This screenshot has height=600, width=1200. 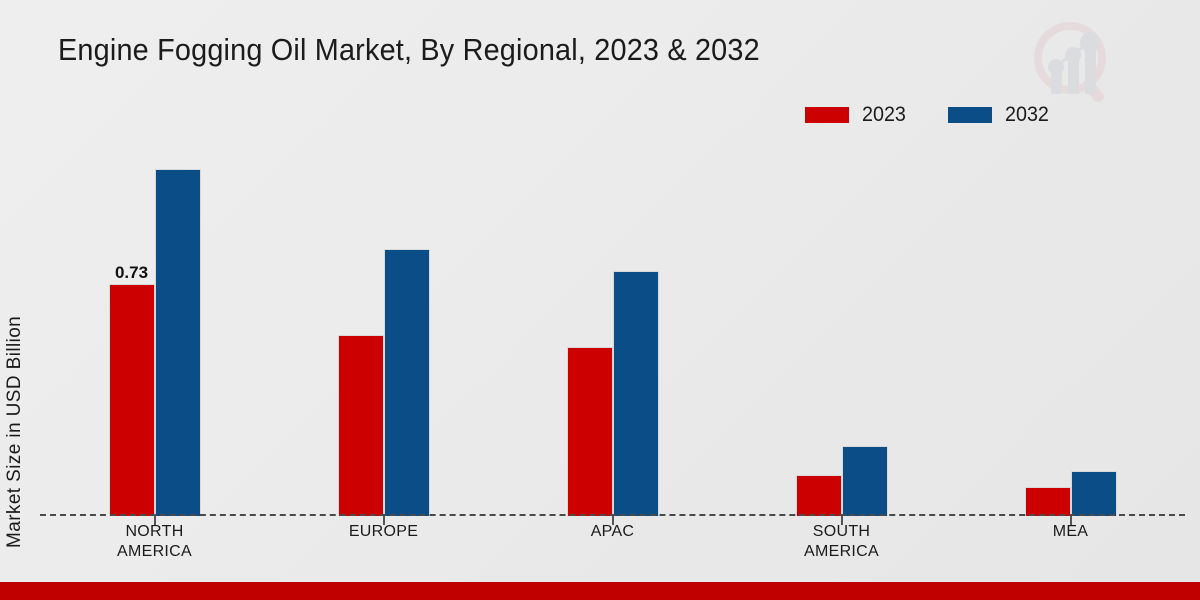 What do you see at coordinates (841, 531) in the screenshot?
I see `x-axis-label-south-america-line1: SOUTH` at bounding box center [841, 531].